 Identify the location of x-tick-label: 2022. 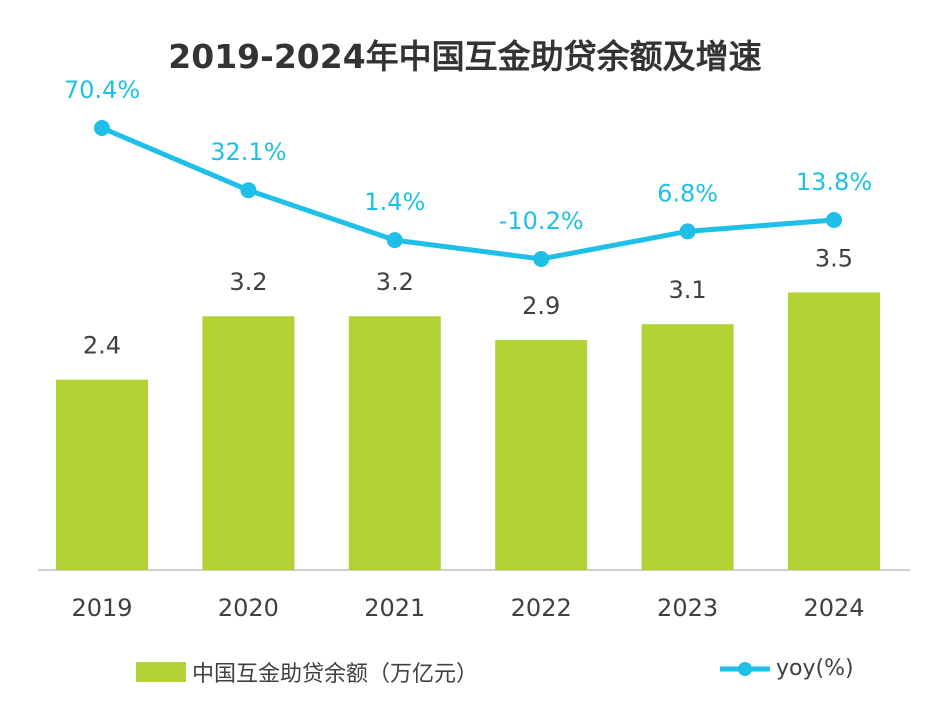
(541, 608).